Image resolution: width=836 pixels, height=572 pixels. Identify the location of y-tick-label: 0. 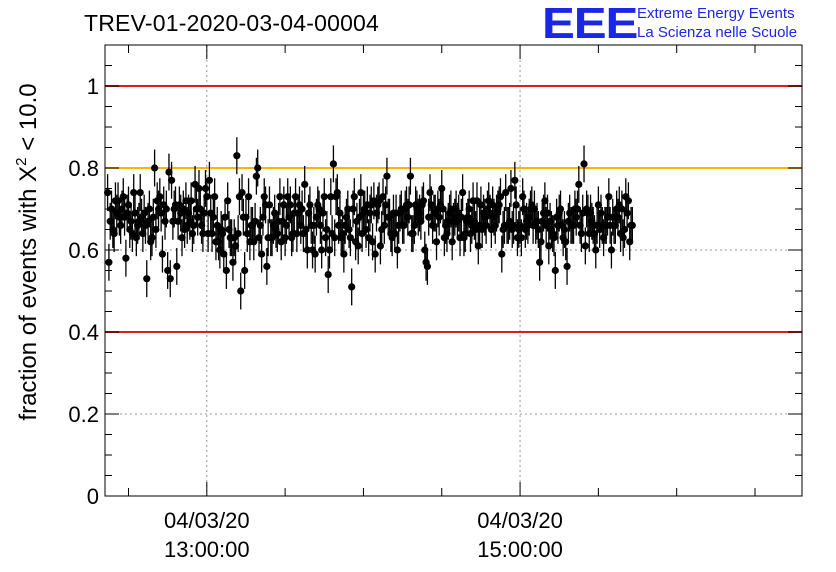
(93, 496).